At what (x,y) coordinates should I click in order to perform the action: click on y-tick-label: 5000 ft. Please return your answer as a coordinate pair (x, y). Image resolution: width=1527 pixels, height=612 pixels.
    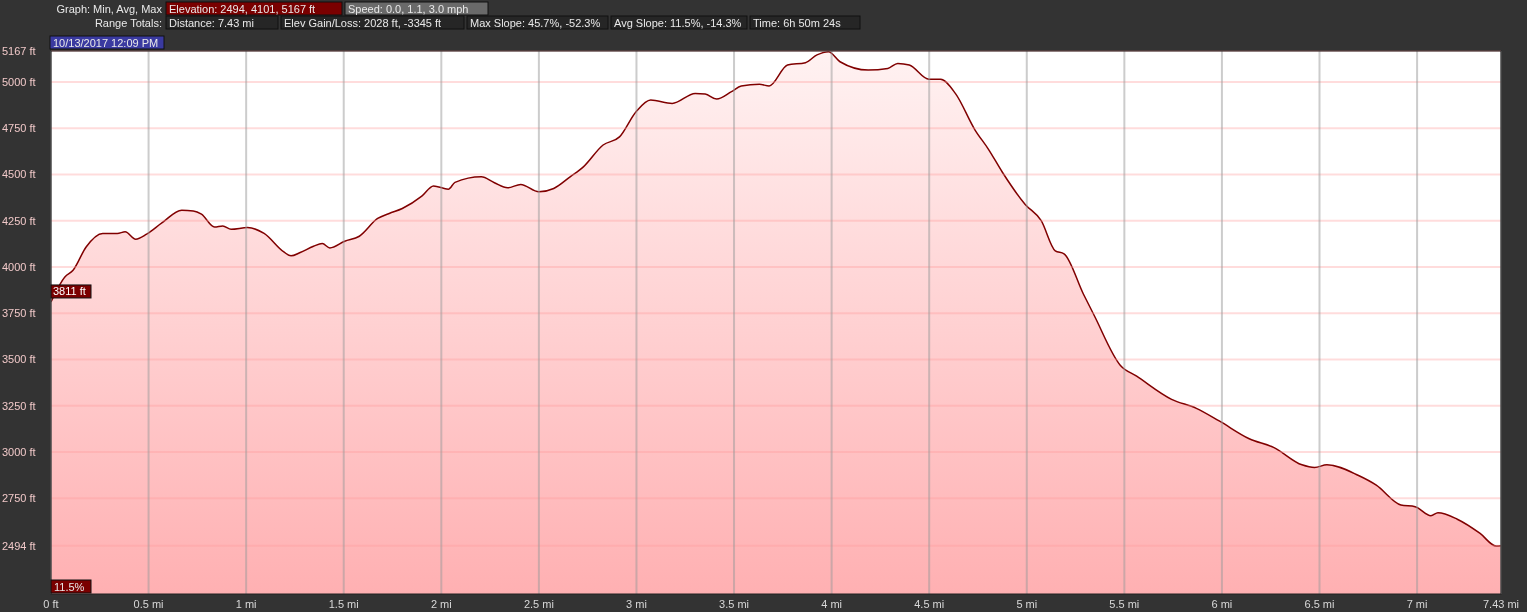
    Looking at the image, I should click on (19, 81).